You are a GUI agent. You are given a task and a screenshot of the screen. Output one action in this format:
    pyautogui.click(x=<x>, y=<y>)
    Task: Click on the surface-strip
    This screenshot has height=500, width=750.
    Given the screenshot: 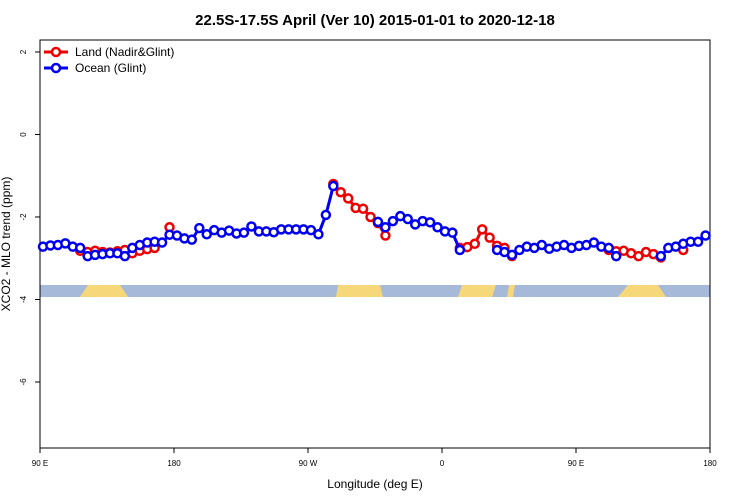 What is the action you would take?
    pyautogui.click(x=375, y=291)
    